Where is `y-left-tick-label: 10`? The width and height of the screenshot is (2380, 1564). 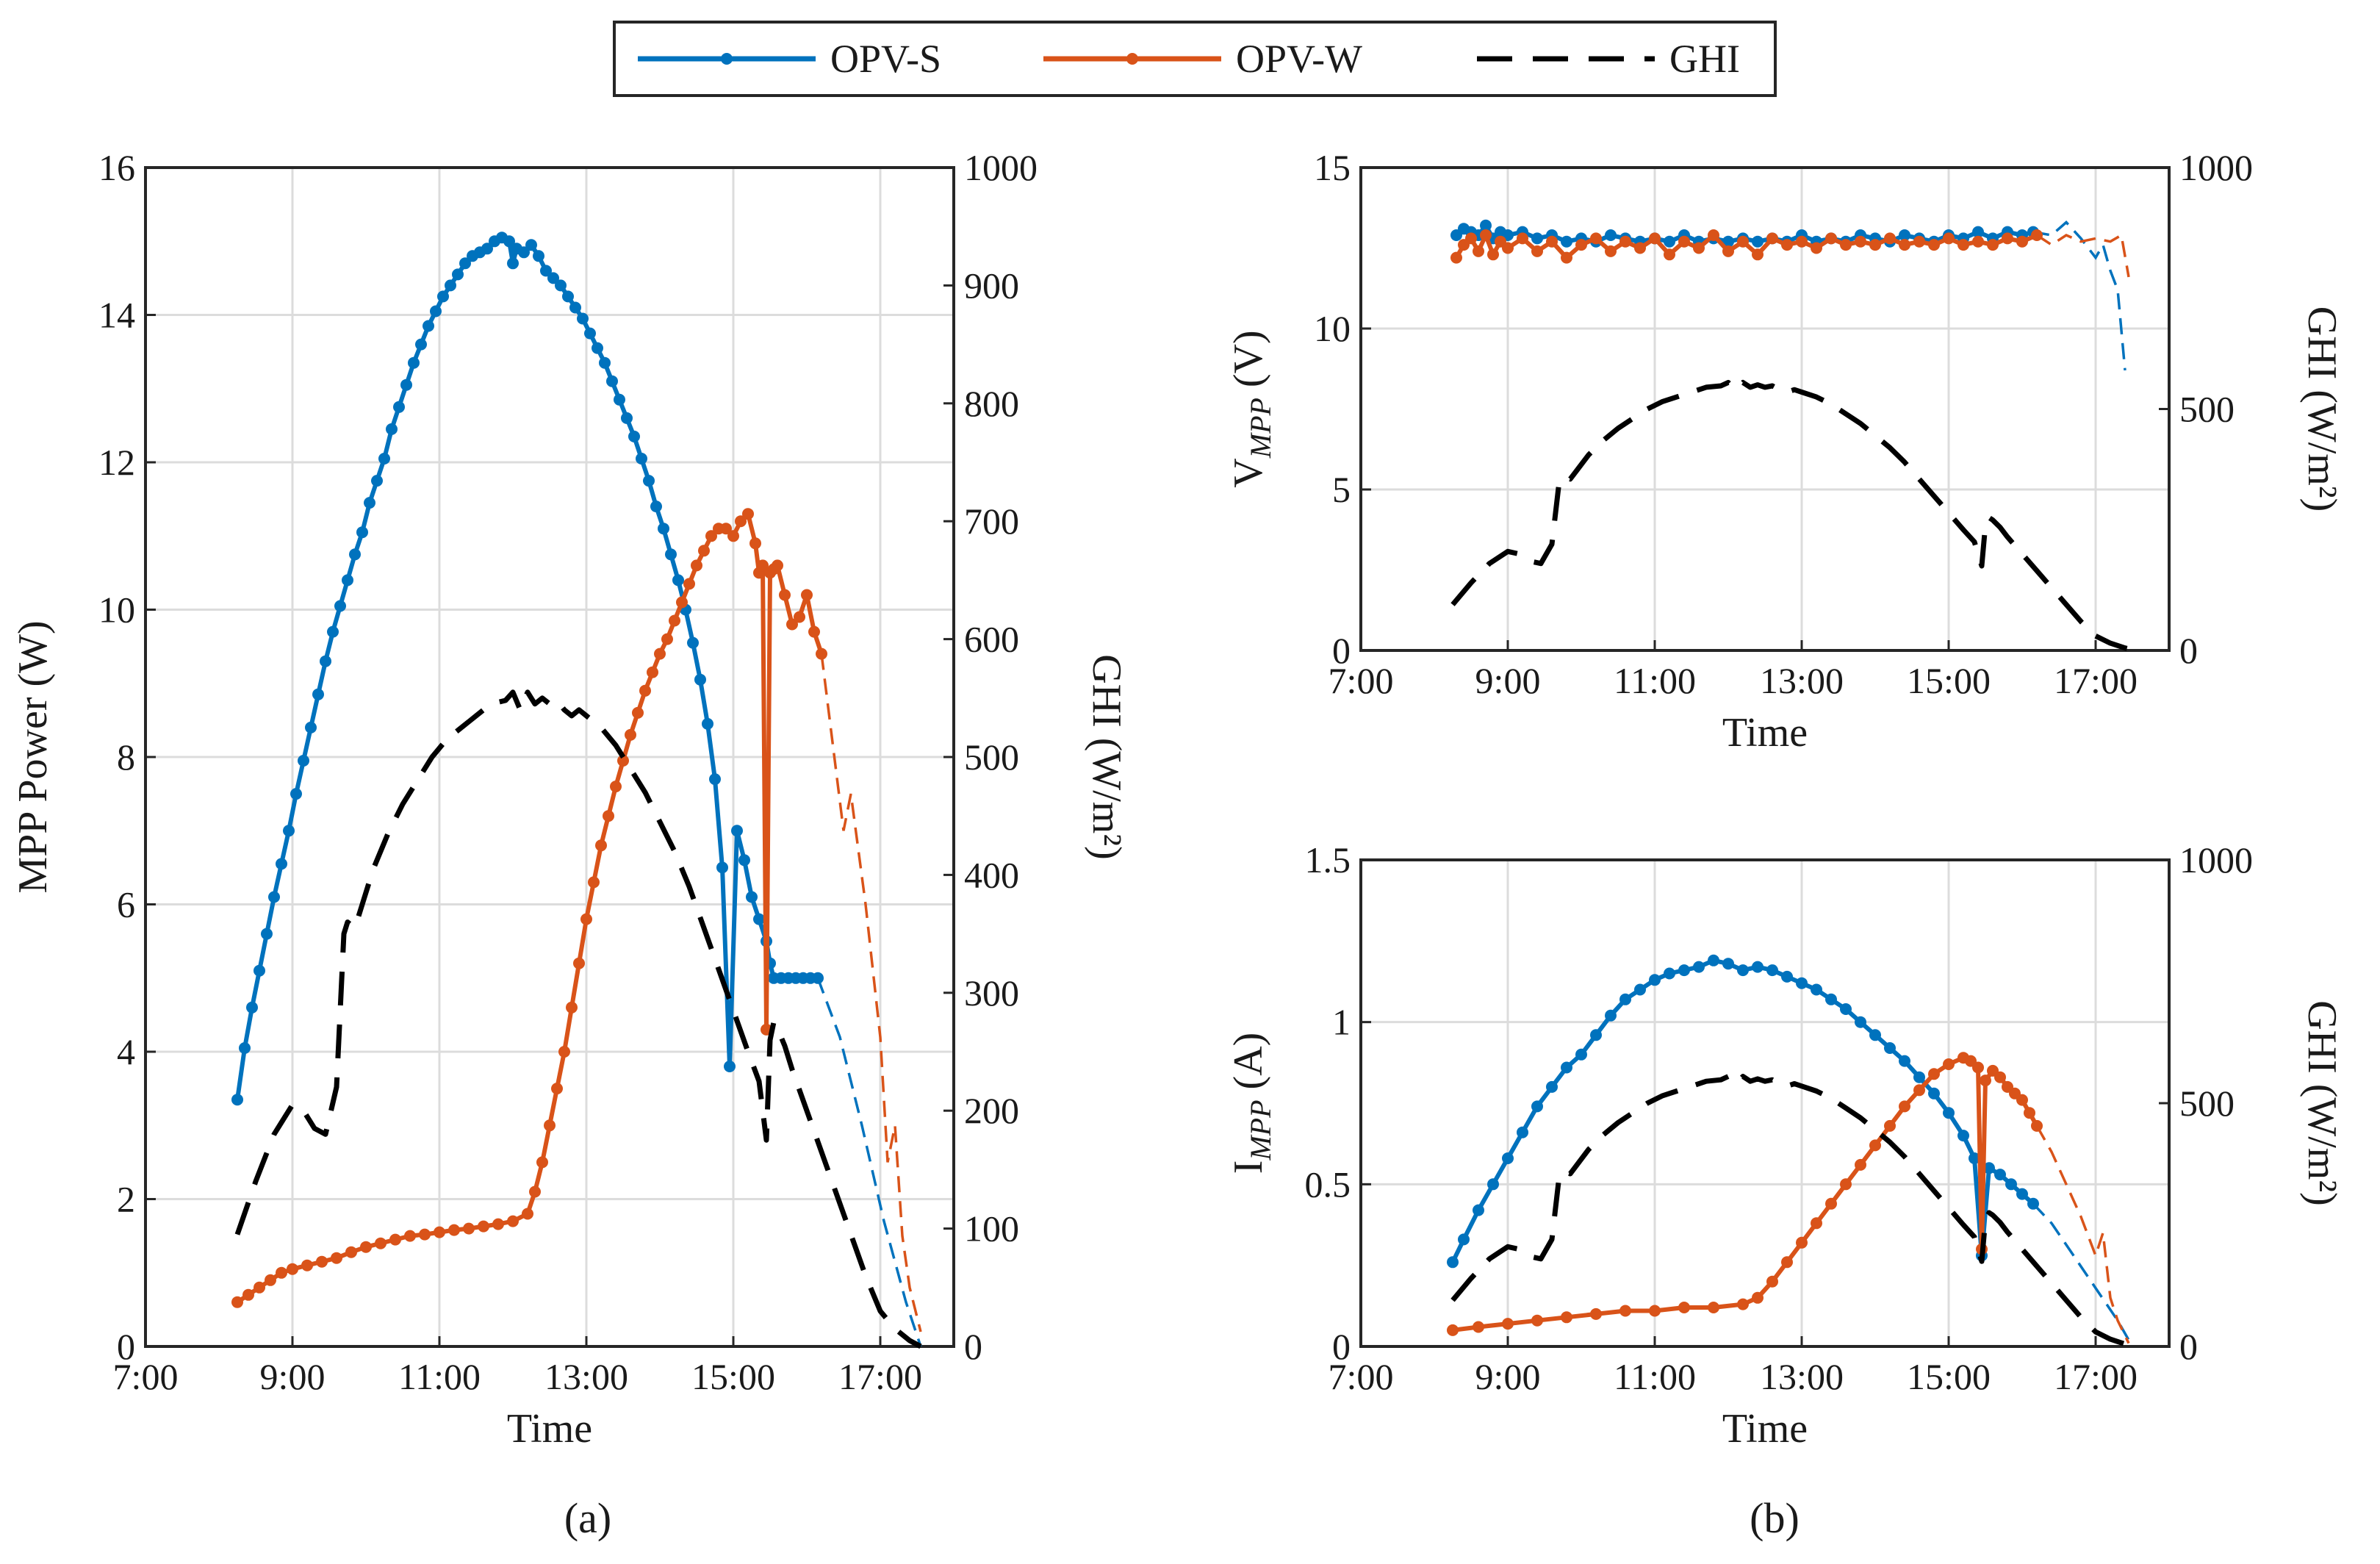 y-left-tick-label: 10 is located at coordinates (1332, 329).